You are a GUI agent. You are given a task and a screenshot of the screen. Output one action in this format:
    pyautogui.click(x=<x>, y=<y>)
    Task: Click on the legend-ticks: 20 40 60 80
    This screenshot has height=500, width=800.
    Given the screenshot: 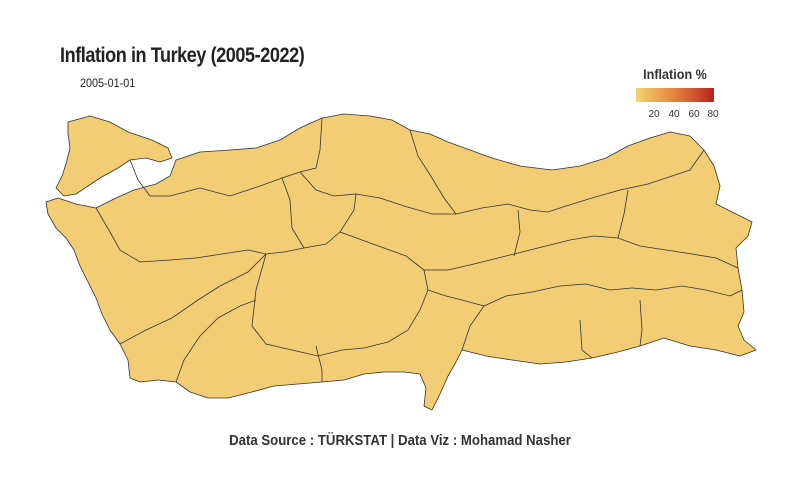 What is the action you would take?
    pyautogui.click(x=677, y=114)
    